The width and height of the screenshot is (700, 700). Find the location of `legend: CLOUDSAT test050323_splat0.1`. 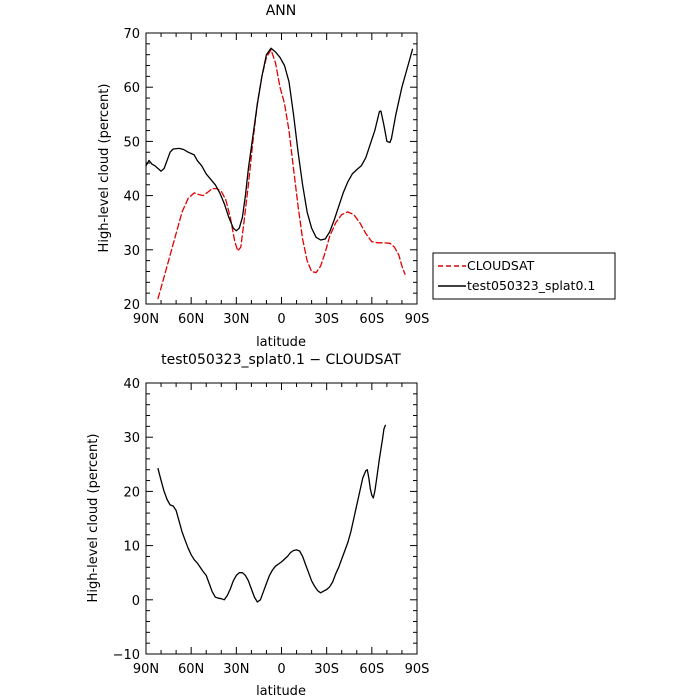

legend: CLOUDSAT test050323_splat0.1 is located at coordinates (524, 276).